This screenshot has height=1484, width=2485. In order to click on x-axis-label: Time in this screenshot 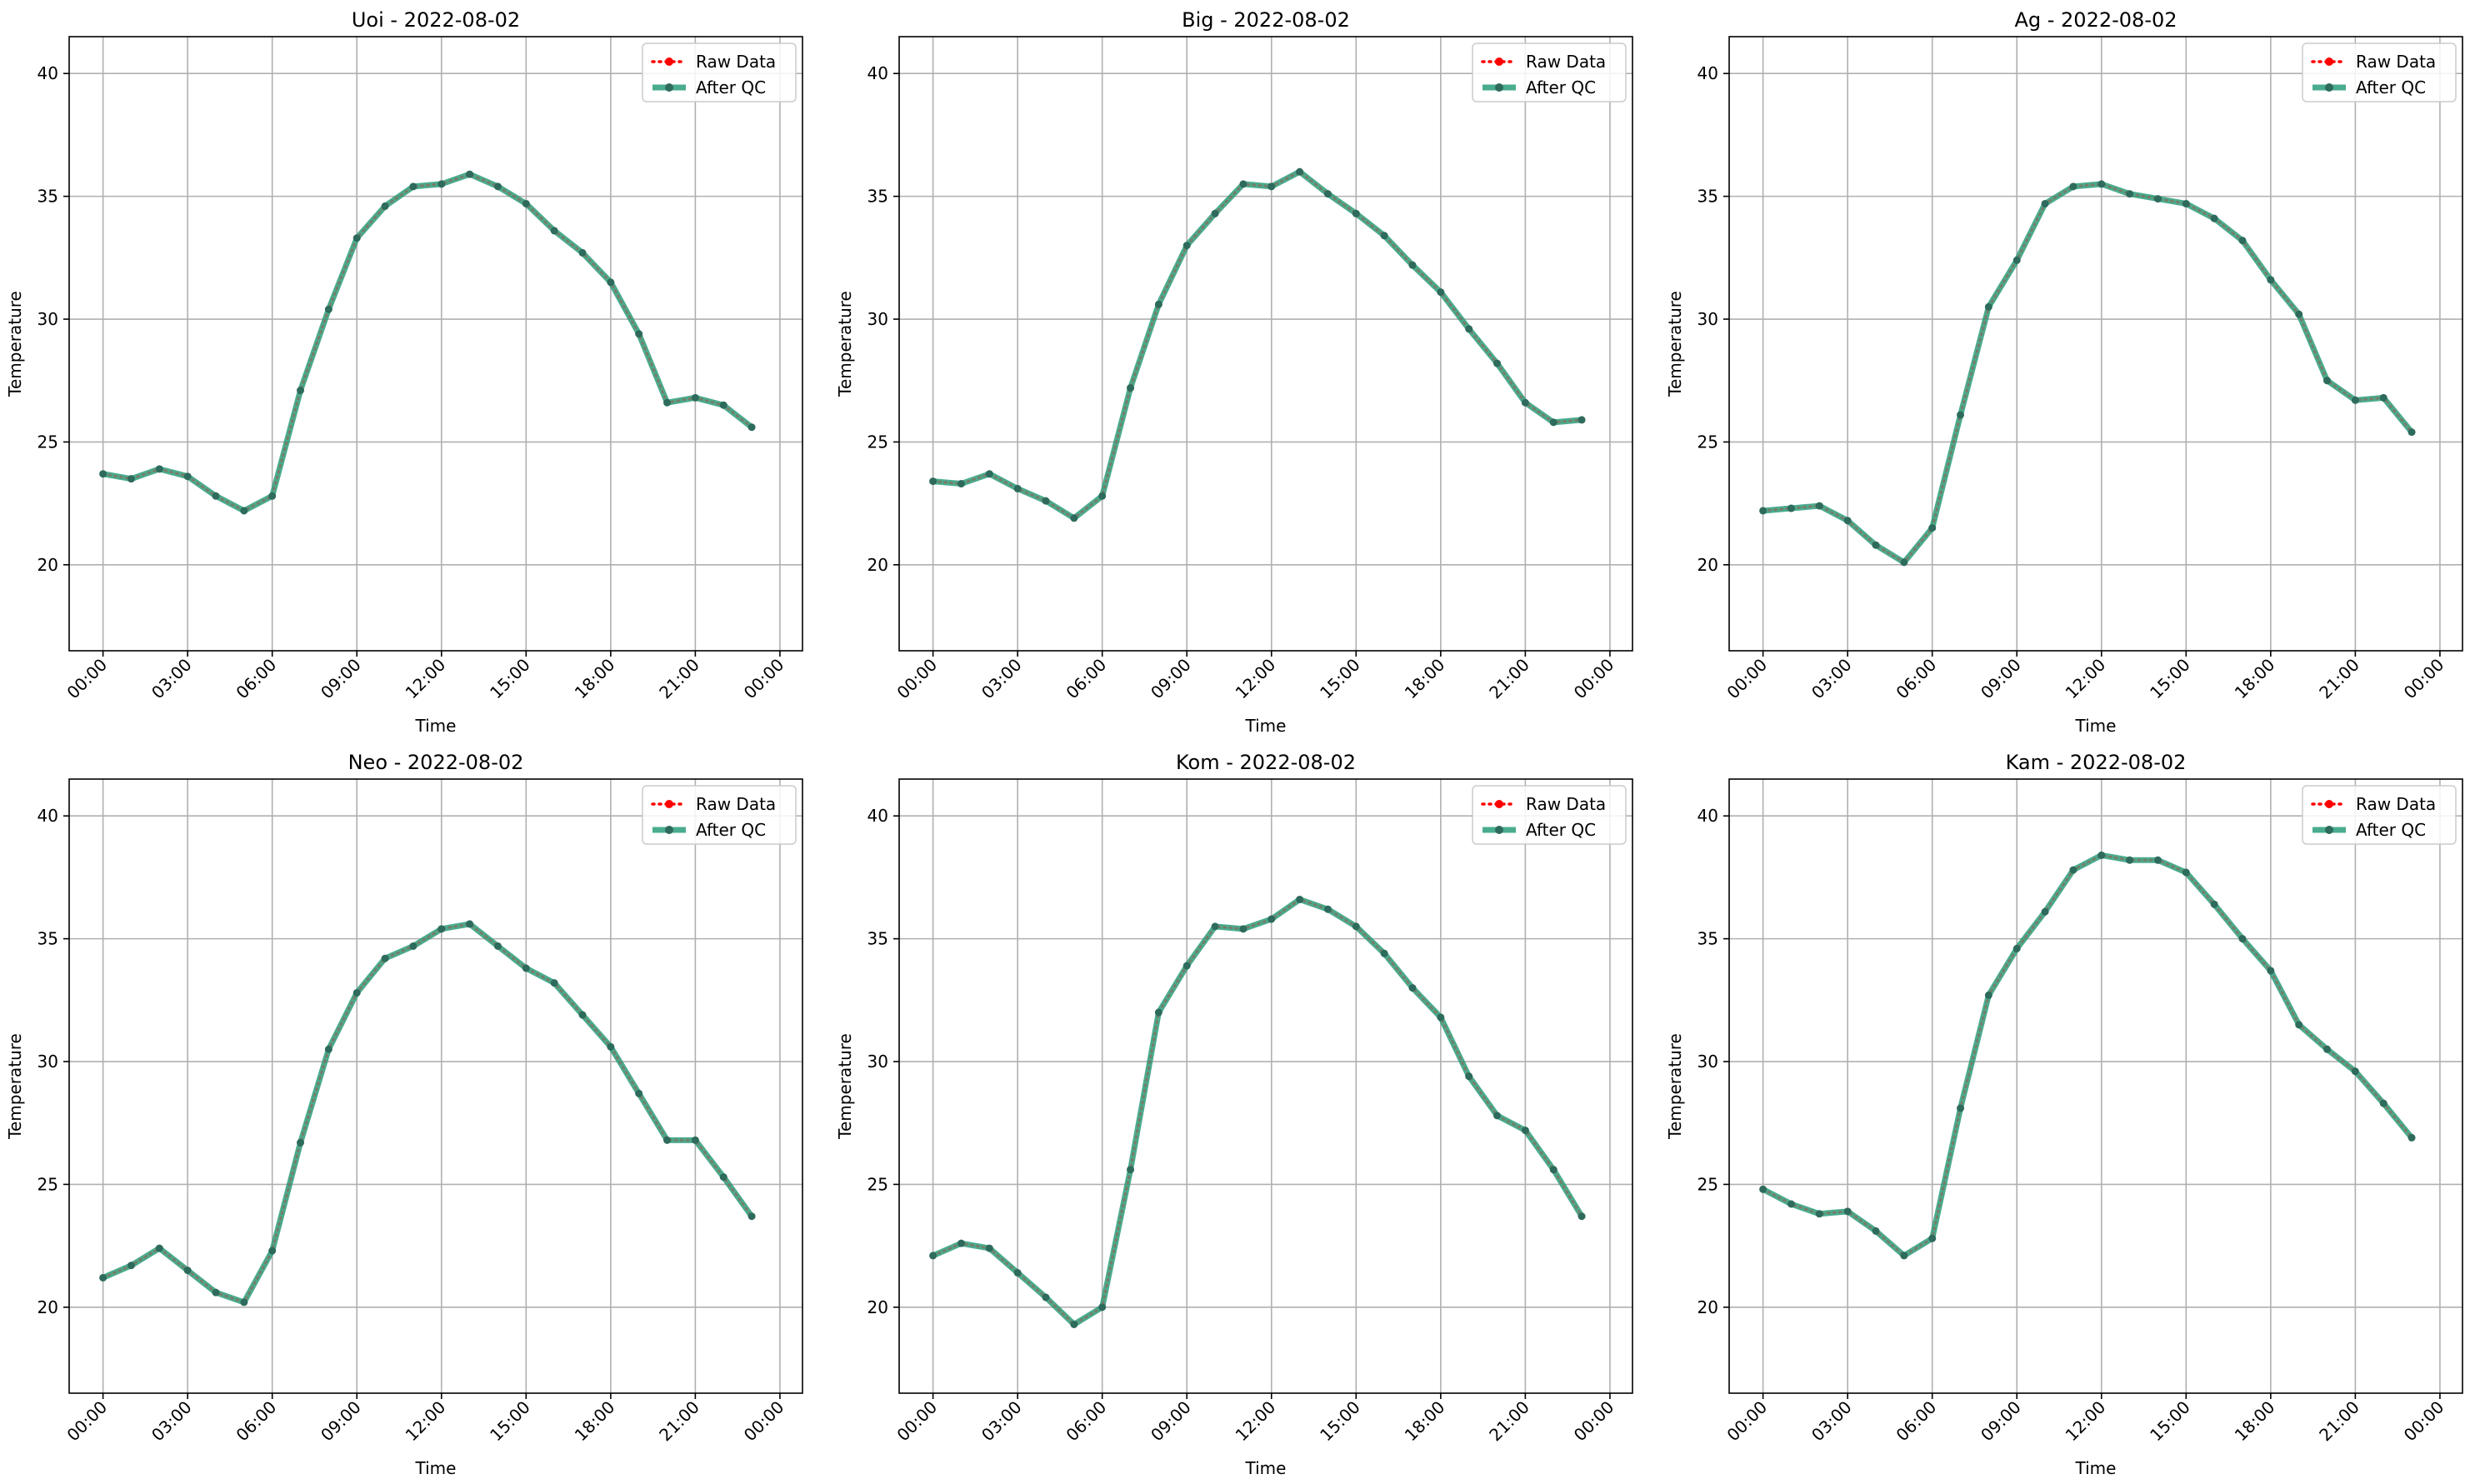, I will do `click(2096, 726)`.